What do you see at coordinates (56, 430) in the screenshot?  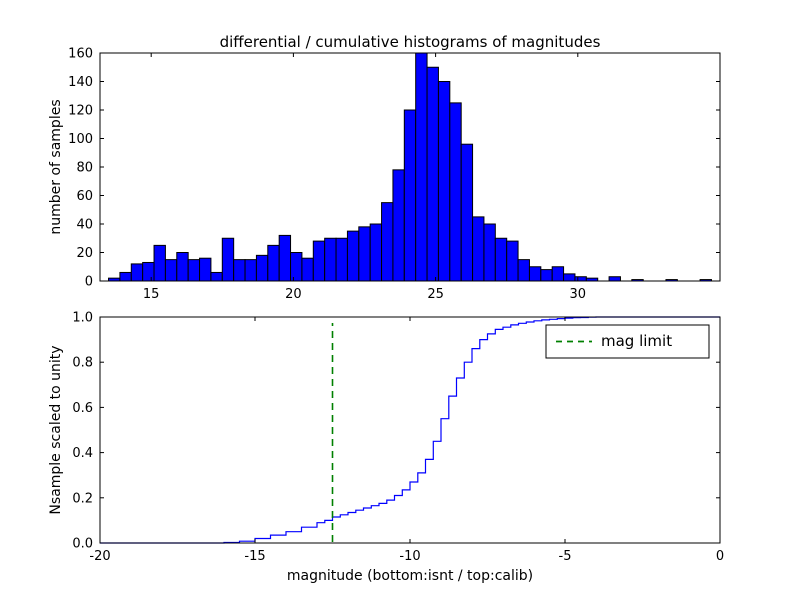 I see `bottom-ylabel: Nsample scaled to unity` at bounding box center [56, 430].